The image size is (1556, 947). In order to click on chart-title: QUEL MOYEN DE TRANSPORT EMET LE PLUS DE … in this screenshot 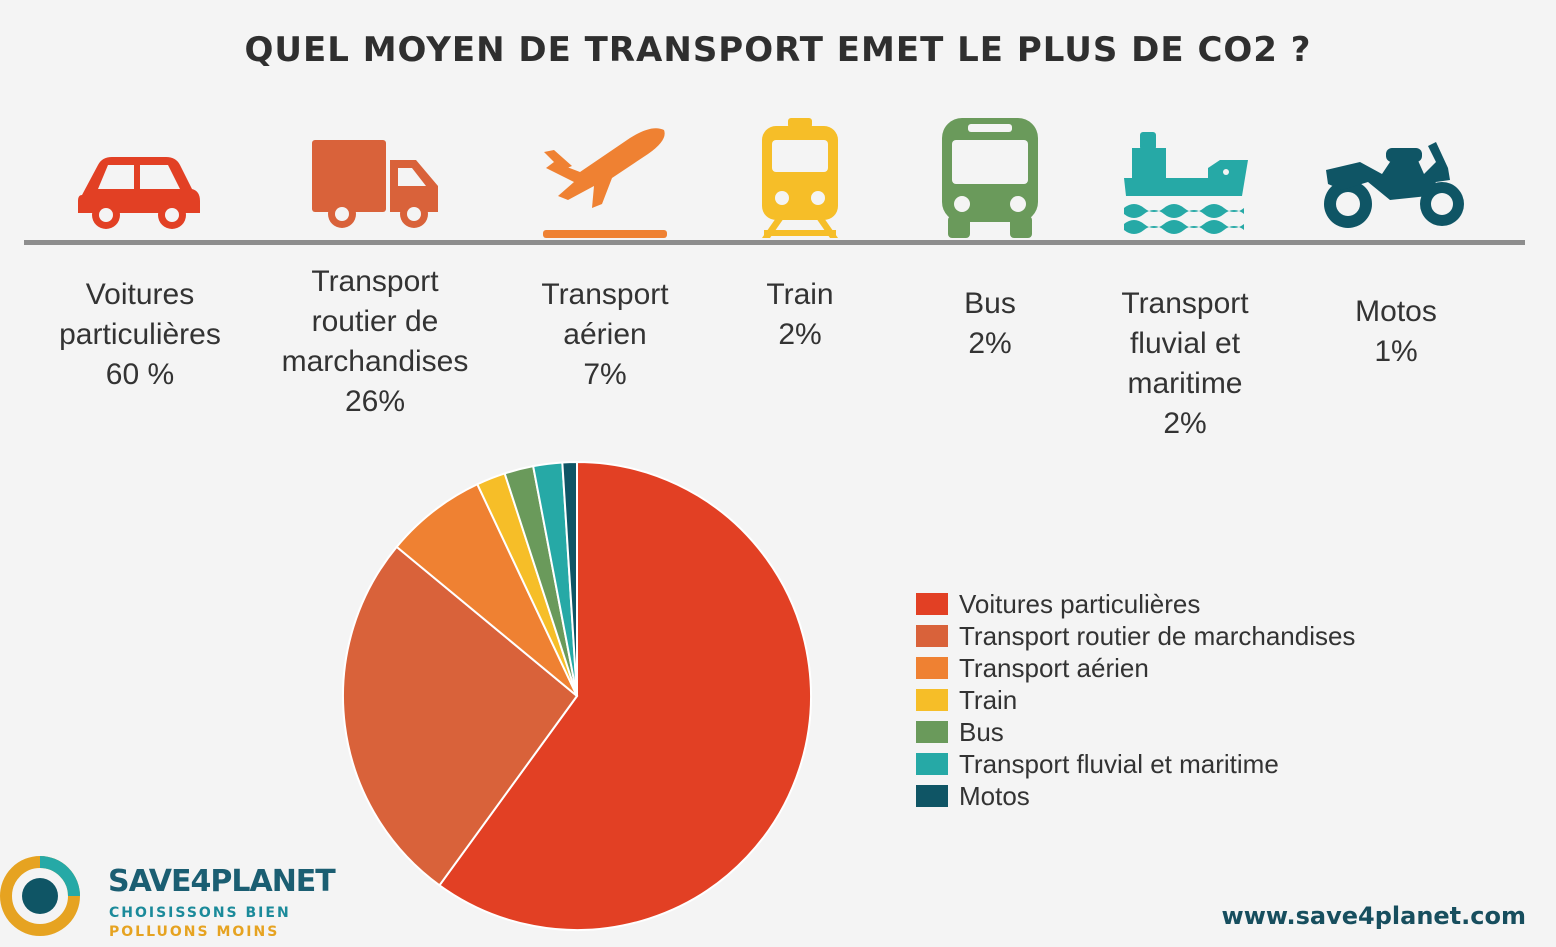, I will do `click(778, 50)`.